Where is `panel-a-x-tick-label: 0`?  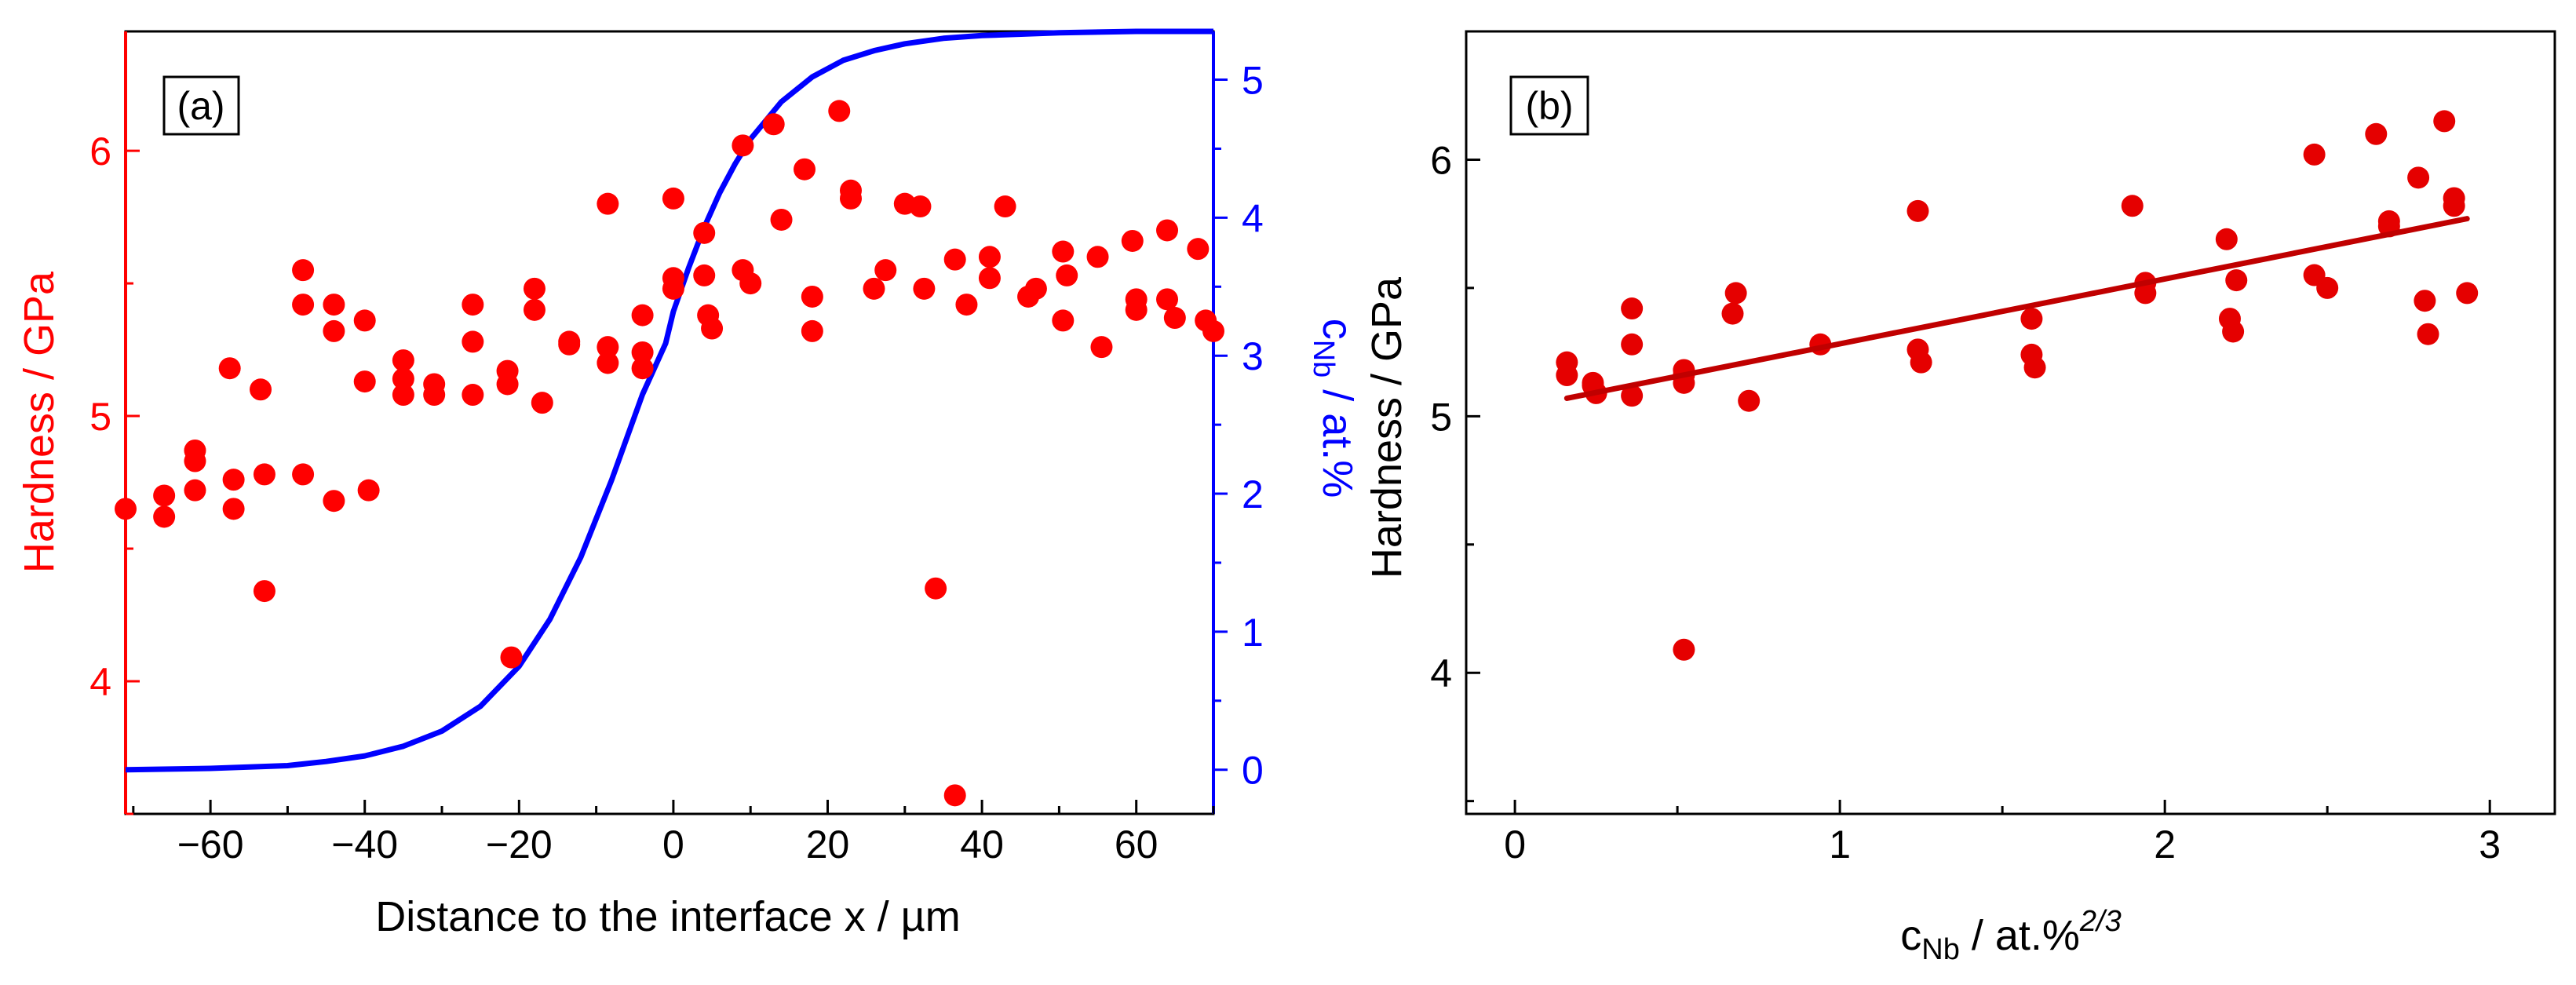 panel-a-x-tick-label: 0 is located at coordinates (673, 844).